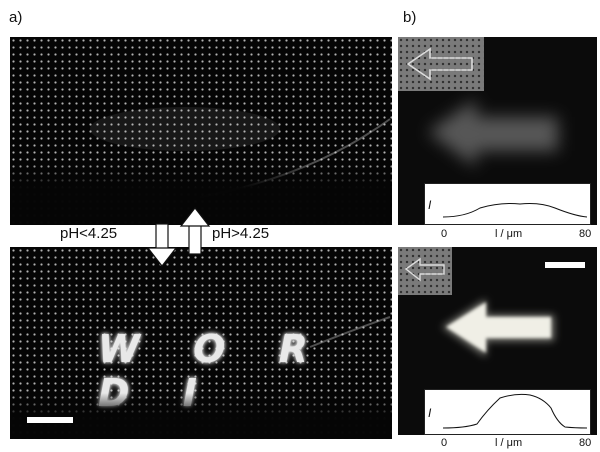 The image size is (600, 452). What do you see at coordinates (430, 205) in the screenshot?
I see `profile-top-y-label: I` at bounding box center [430, 205].